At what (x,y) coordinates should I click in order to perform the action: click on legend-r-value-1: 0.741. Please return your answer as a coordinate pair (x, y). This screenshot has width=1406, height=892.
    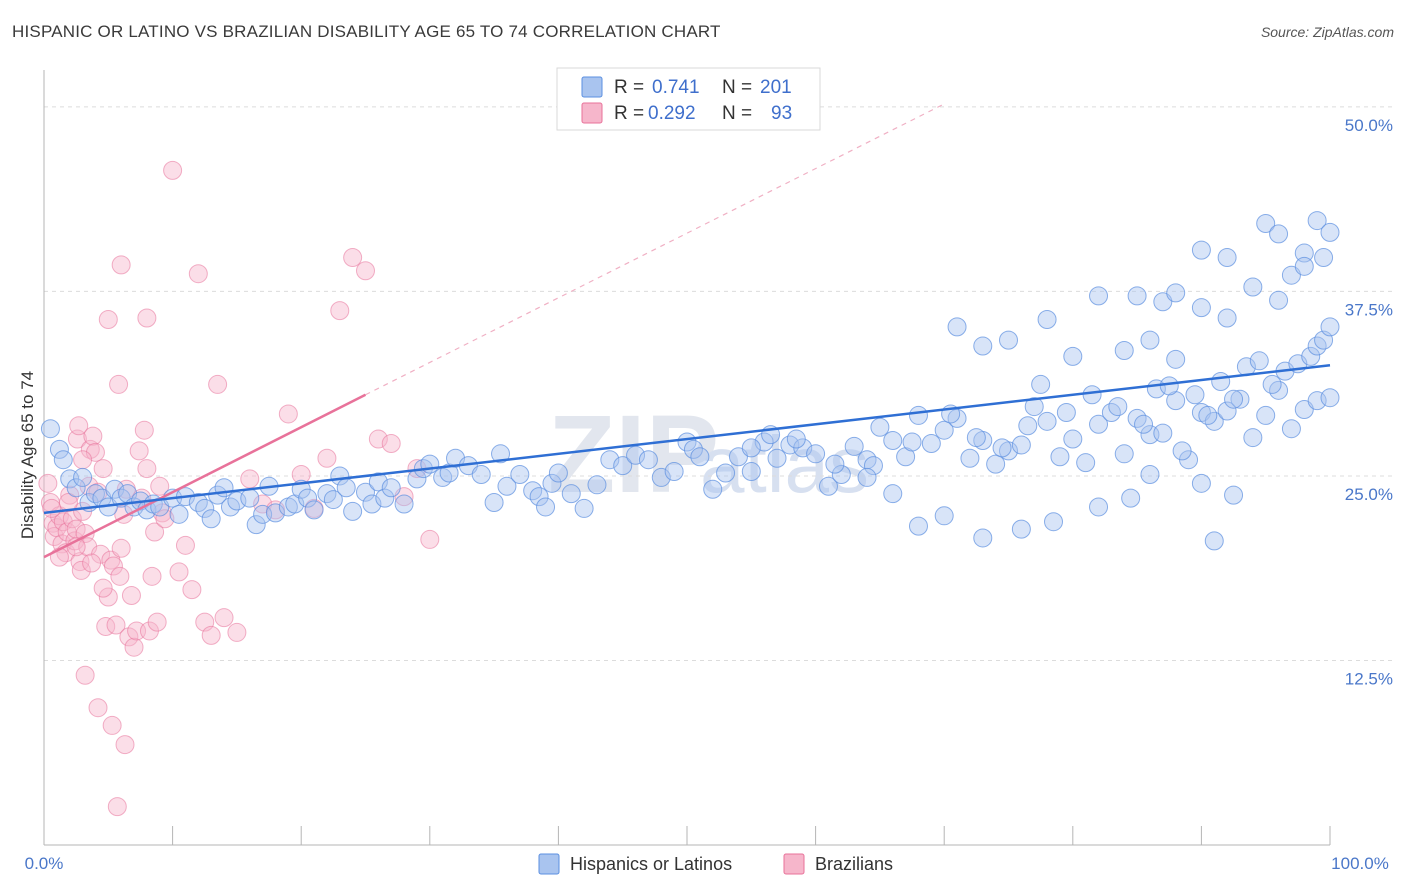
    Looking at the image, I should click on (676, 87).